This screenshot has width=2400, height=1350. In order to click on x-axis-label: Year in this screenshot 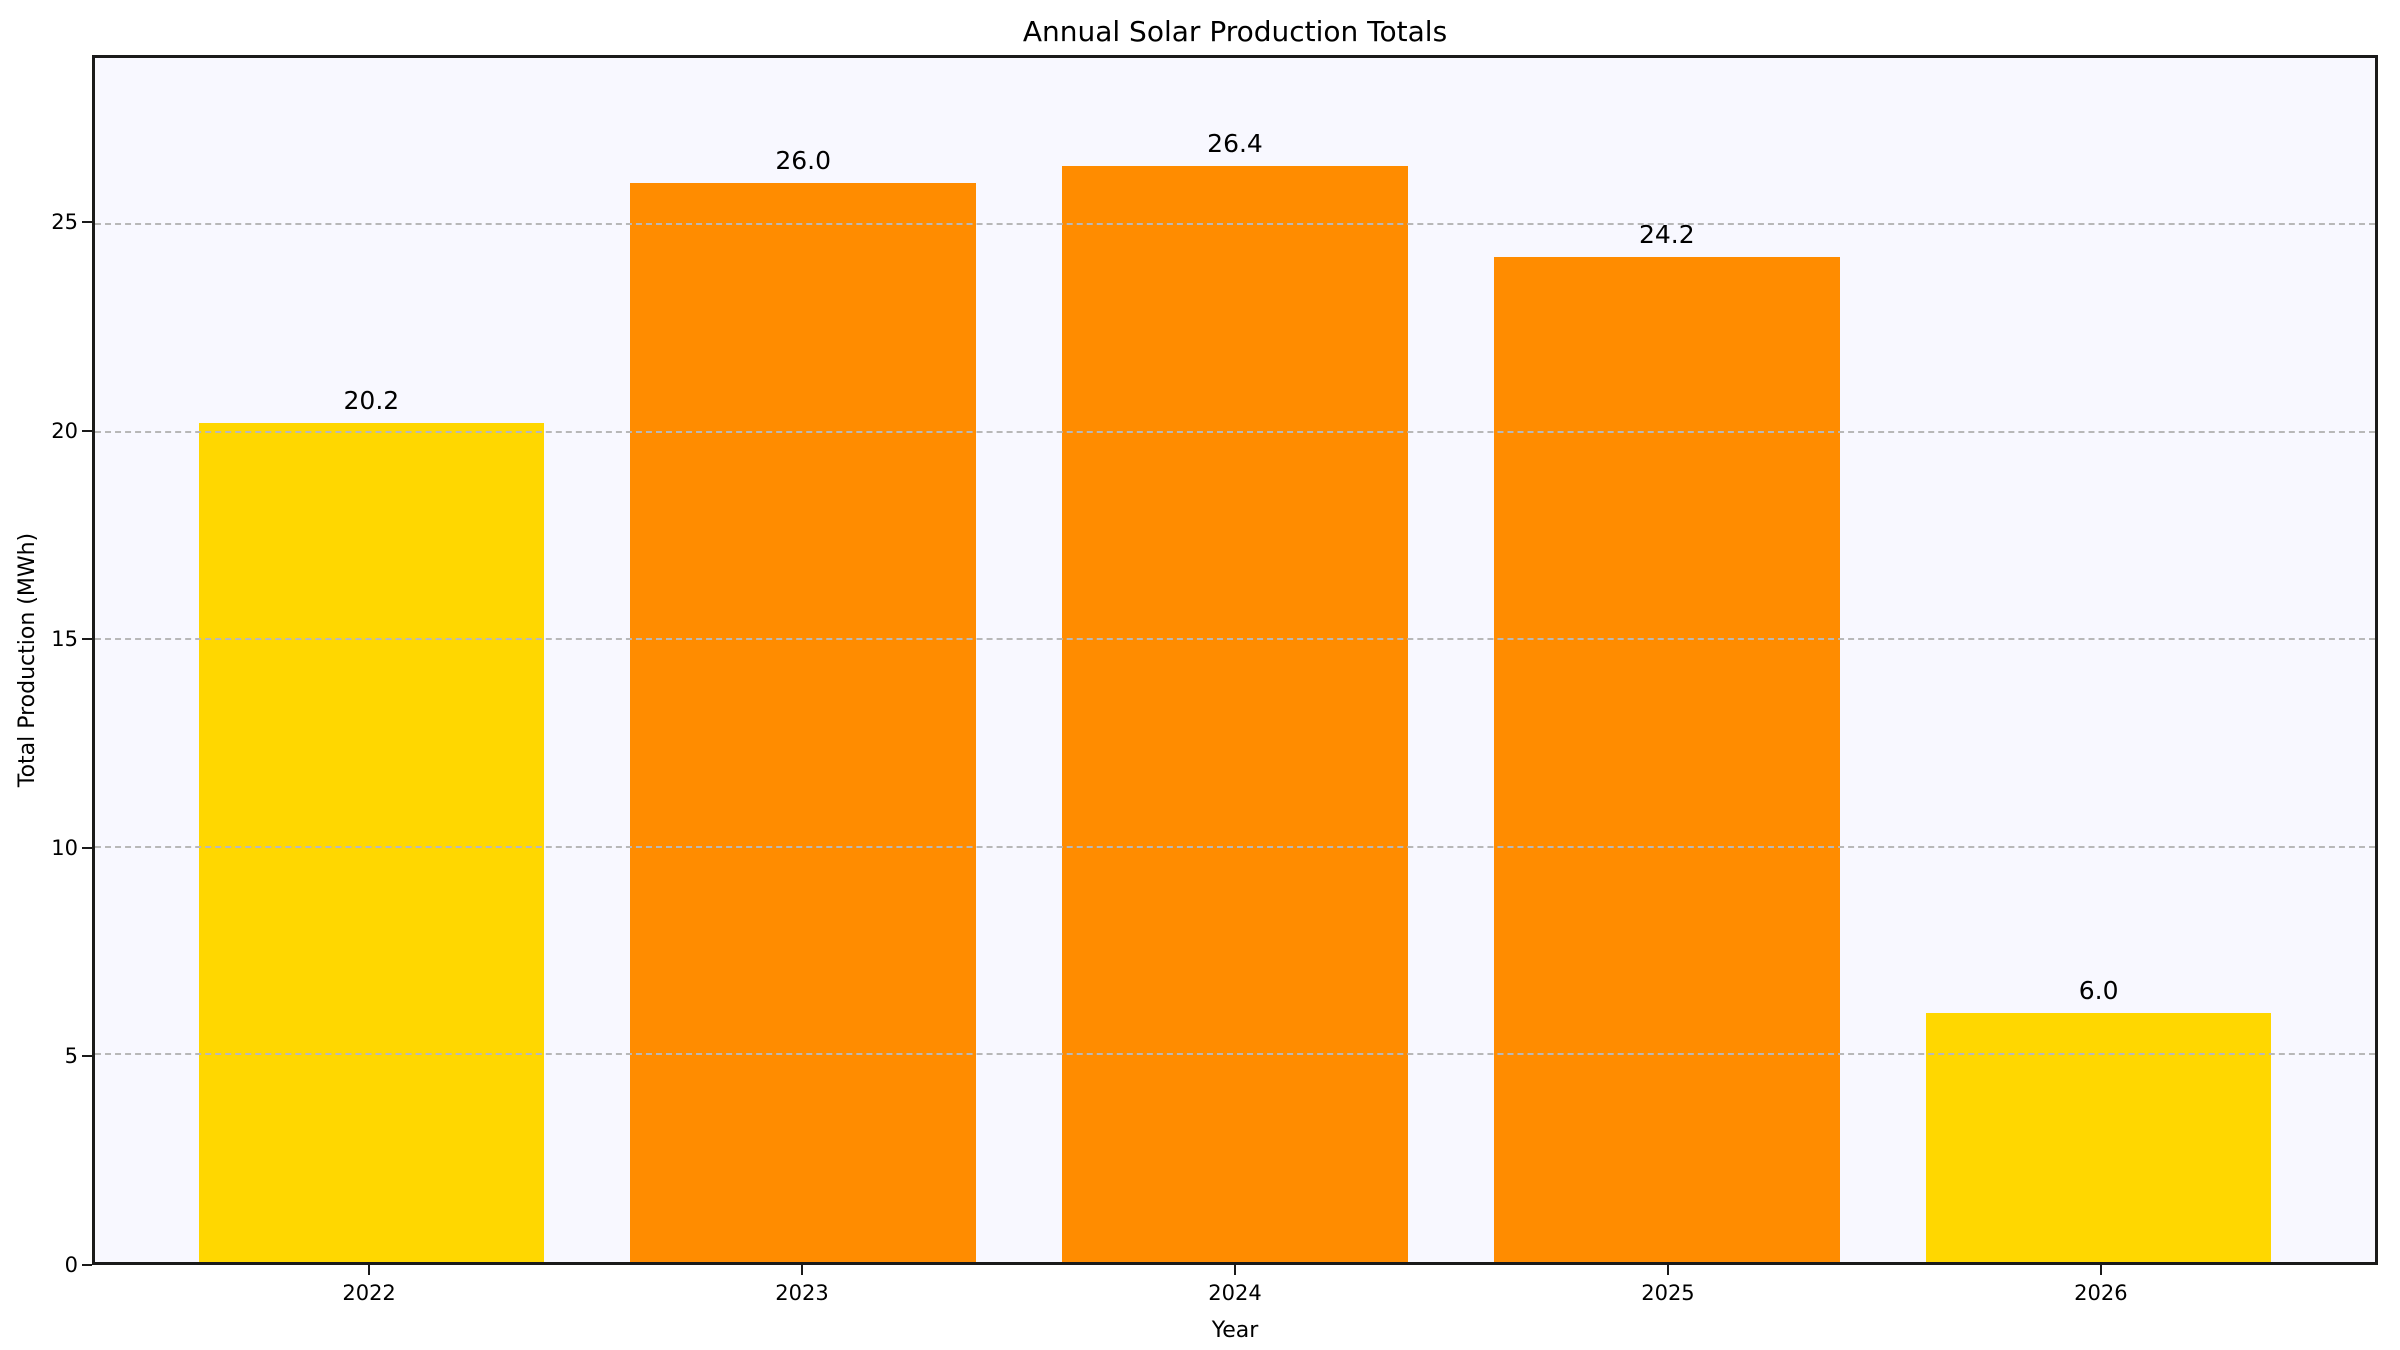, I will do `click(1235, 1330)`.